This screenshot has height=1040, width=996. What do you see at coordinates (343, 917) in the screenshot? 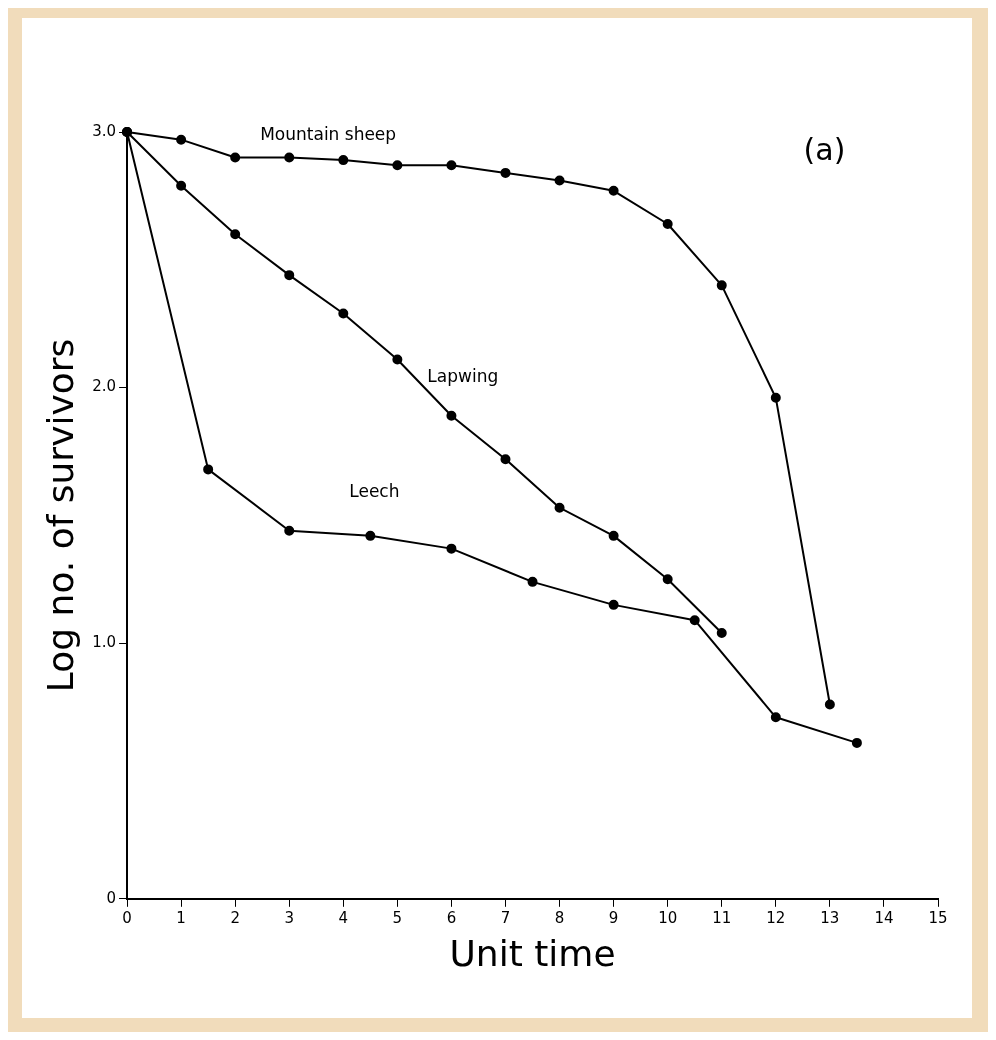
I see `x-tick-label: 4` at bounding box center [343, 917].